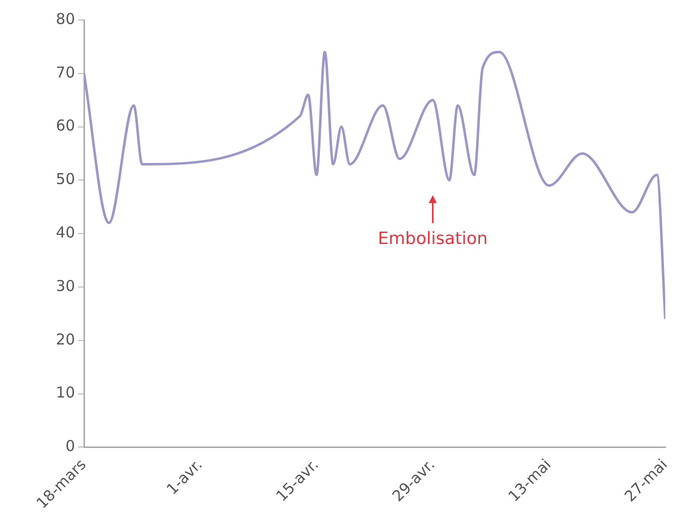 The height and width of the screenshot is (524, 689). Describe the element at coordinates (433, 239) in the screenshot. I see `annotation: Embolisation` at that location.